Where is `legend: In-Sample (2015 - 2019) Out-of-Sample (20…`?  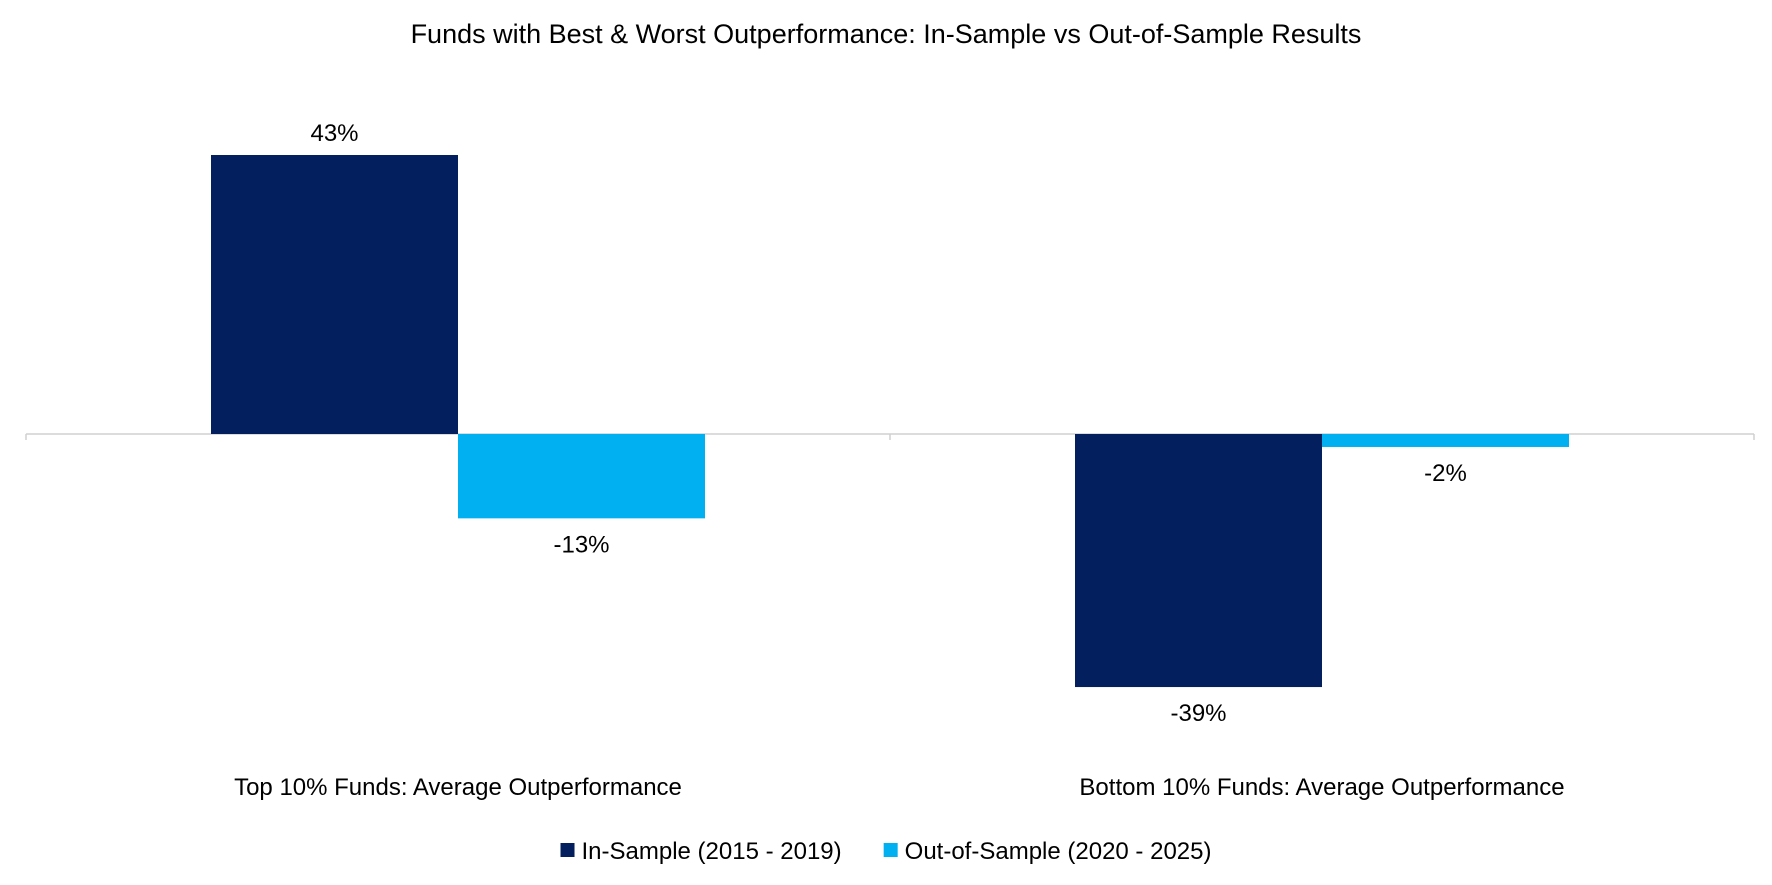
legend: In-Sample (2015 - 2019) Out-of-Sample (20… is located at coordinates (886, 851).